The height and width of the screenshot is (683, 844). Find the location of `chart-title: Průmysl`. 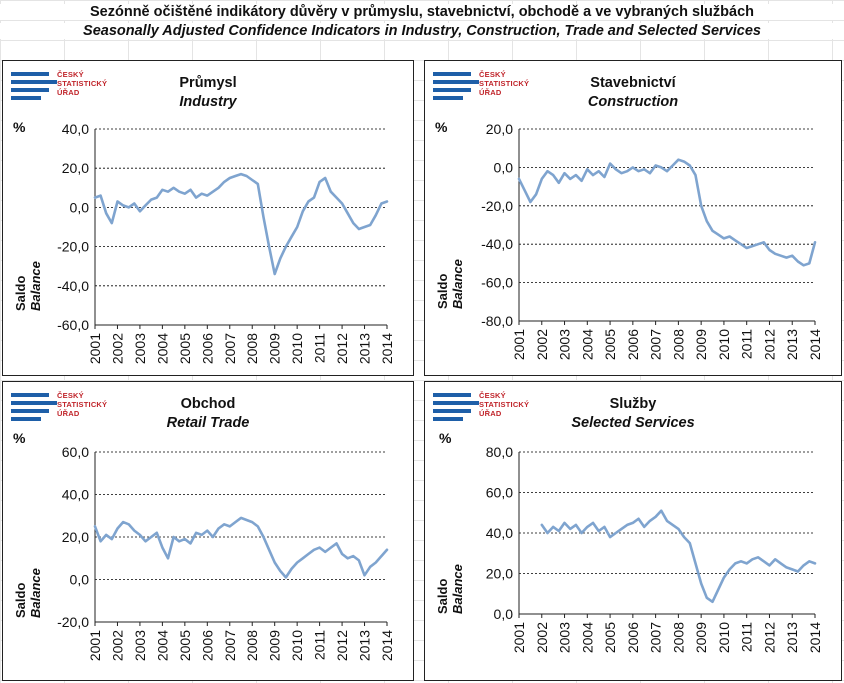

chart-title: Průmysl is located at coordinates (208, 83).